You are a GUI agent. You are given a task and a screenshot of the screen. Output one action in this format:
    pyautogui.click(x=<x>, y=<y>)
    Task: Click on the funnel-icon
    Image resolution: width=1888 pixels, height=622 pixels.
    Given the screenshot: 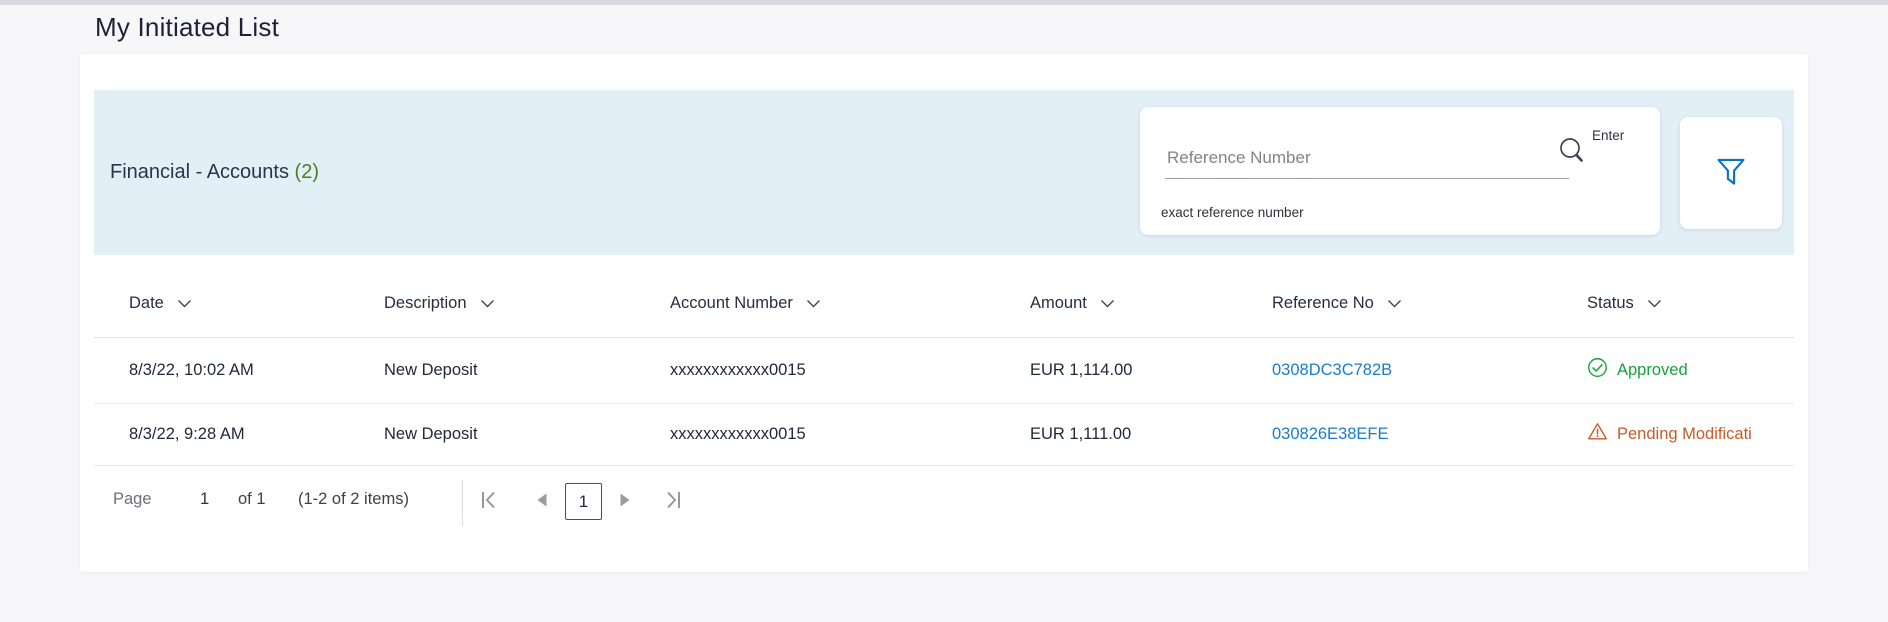 What is the action you would take?
    pyautogui.click(x=1731, y=173)
    